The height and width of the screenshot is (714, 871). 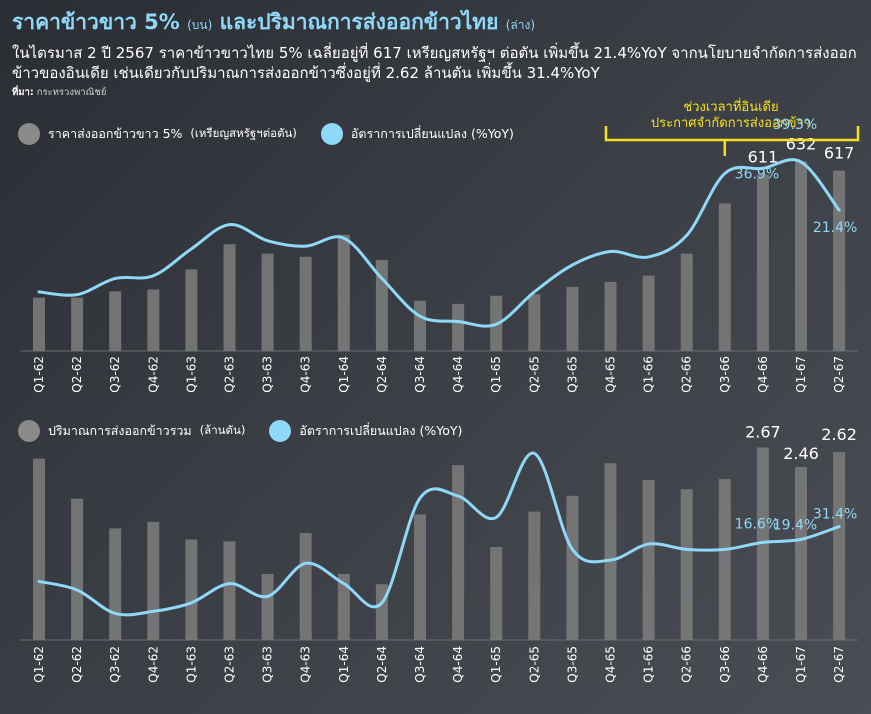 What do you see at coordinates (243, 133) in the screenshot?
I see `legend-bar-unit-top: (เหรียญสหรัฐฯต่อตัน)` at bounding box center [243, 133].